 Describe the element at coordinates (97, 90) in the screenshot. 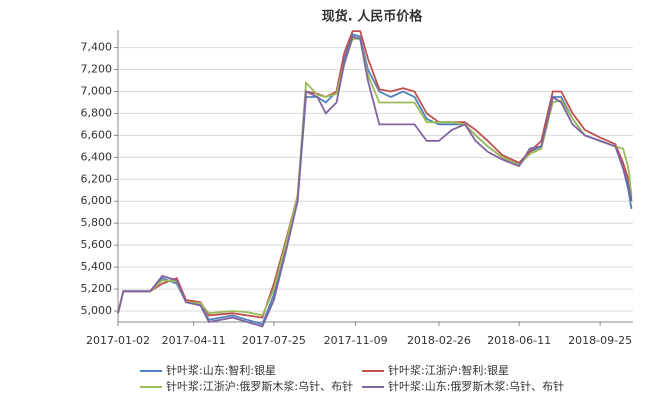

I see `y-tick-label: 7,000` at that location.